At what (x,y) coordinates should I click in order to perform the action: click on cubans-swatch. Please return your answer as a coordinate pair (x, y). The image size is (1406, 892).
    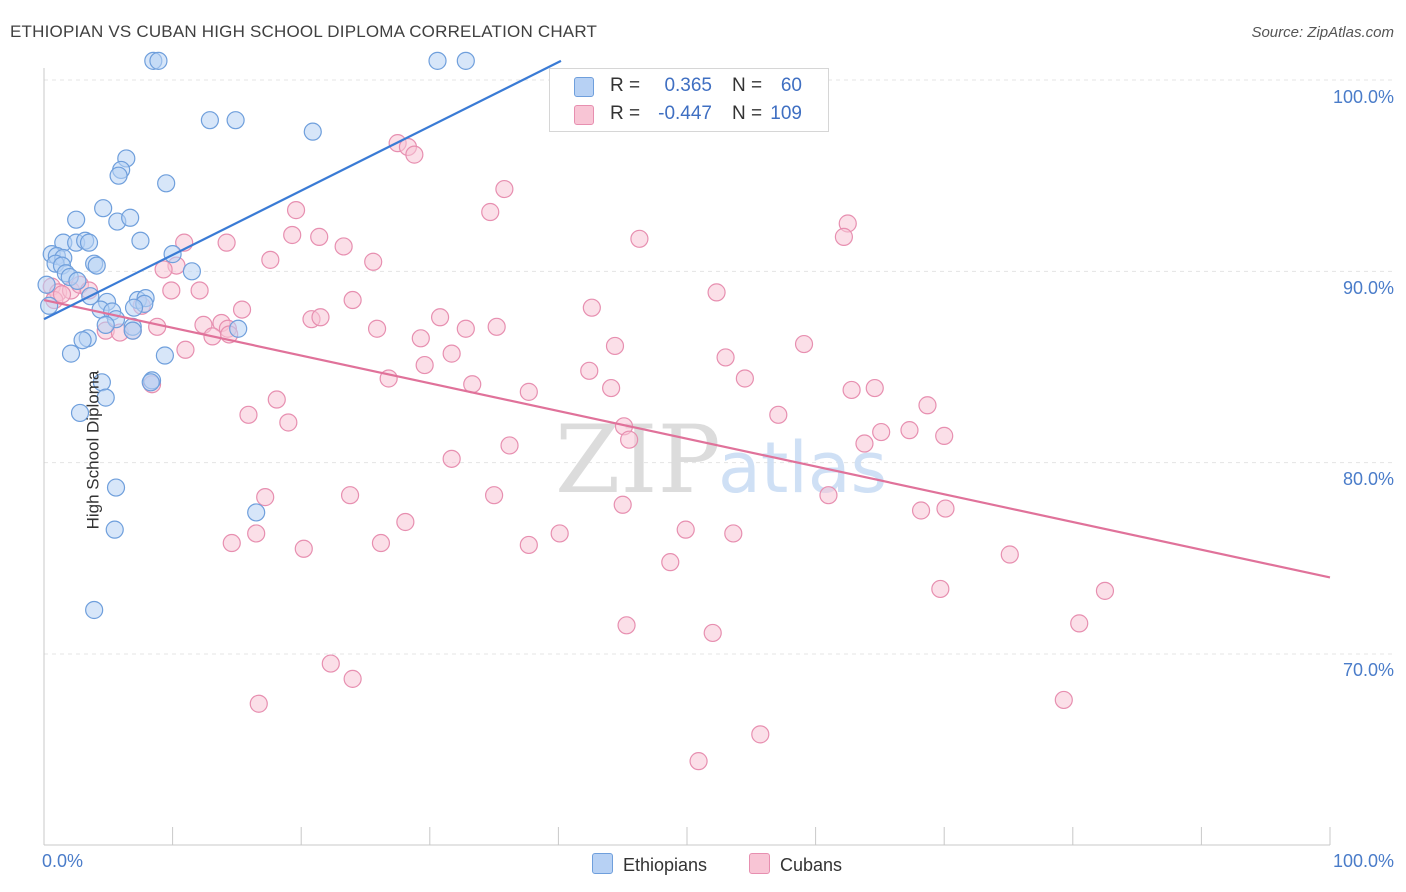
    Looking at the image, I should click on (584, 115).